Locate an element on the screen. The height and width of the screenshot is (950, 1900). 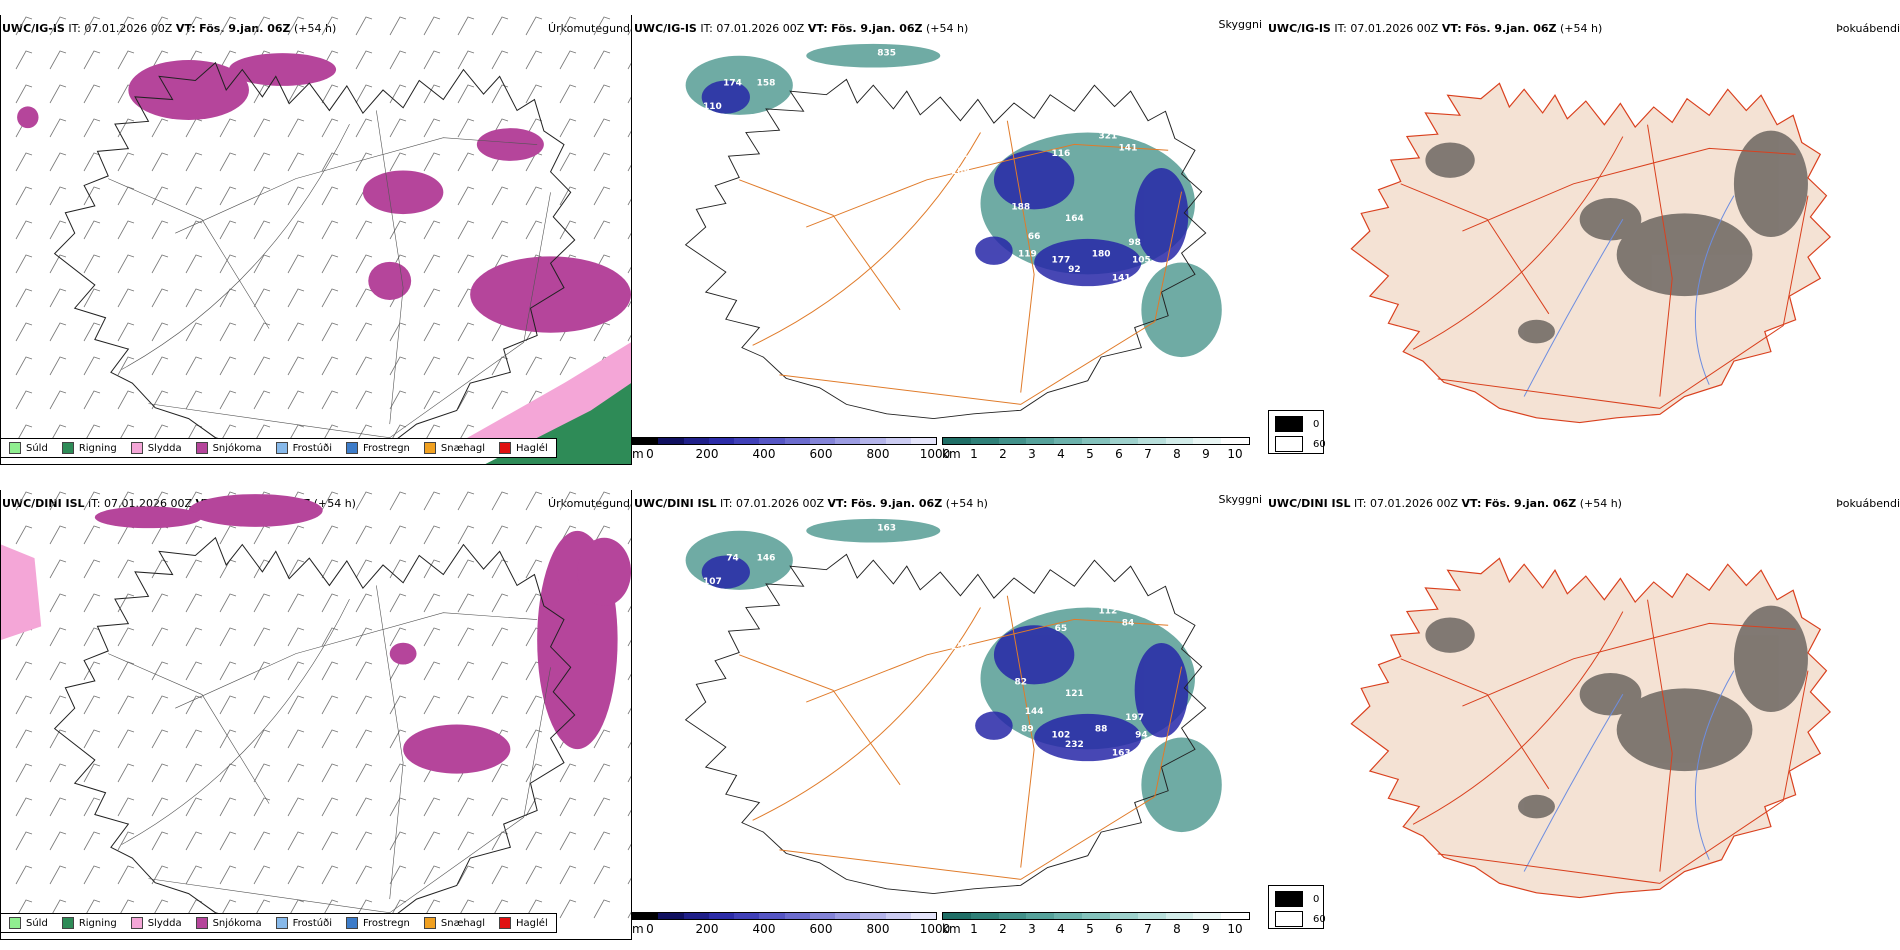
precip-legend-item: Snæhagl is located at coordinates (454, 923).